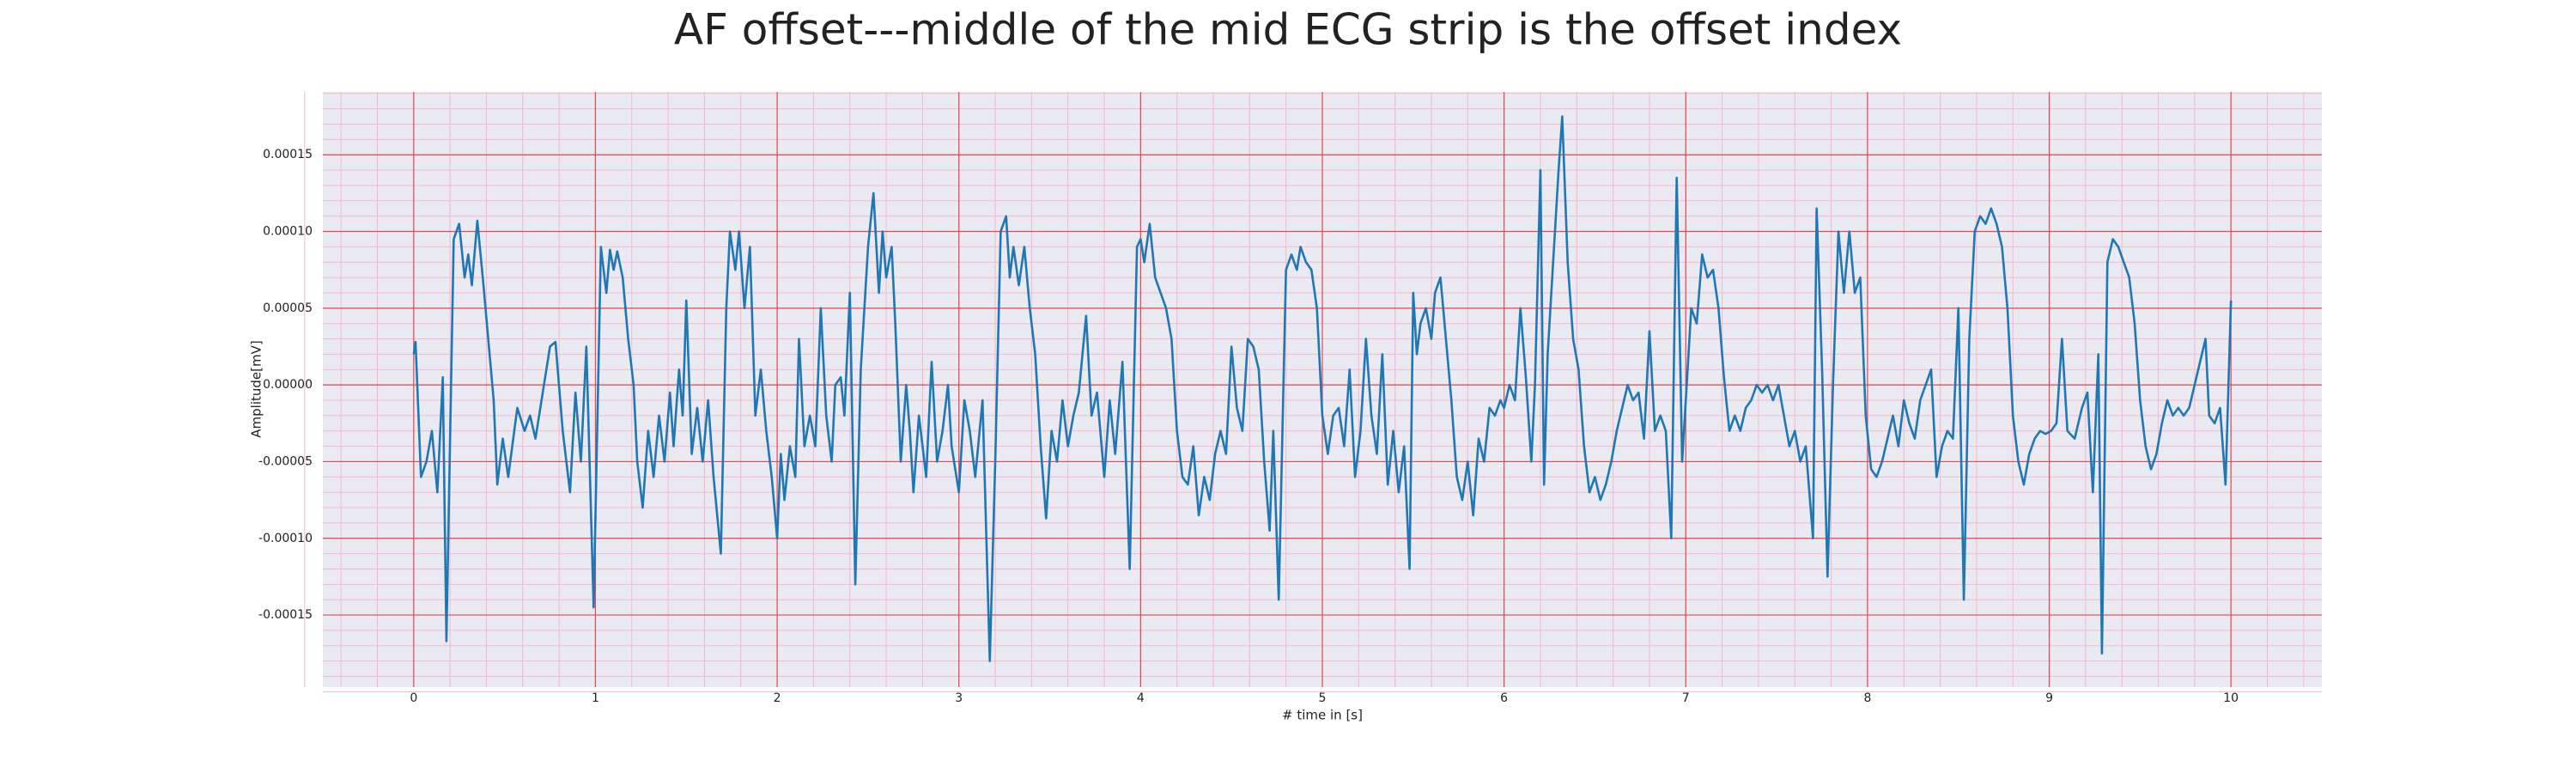 The width and height of the screenshot is (2576, 773). I want to click on x-tick-label: 2, so click(777, 698).